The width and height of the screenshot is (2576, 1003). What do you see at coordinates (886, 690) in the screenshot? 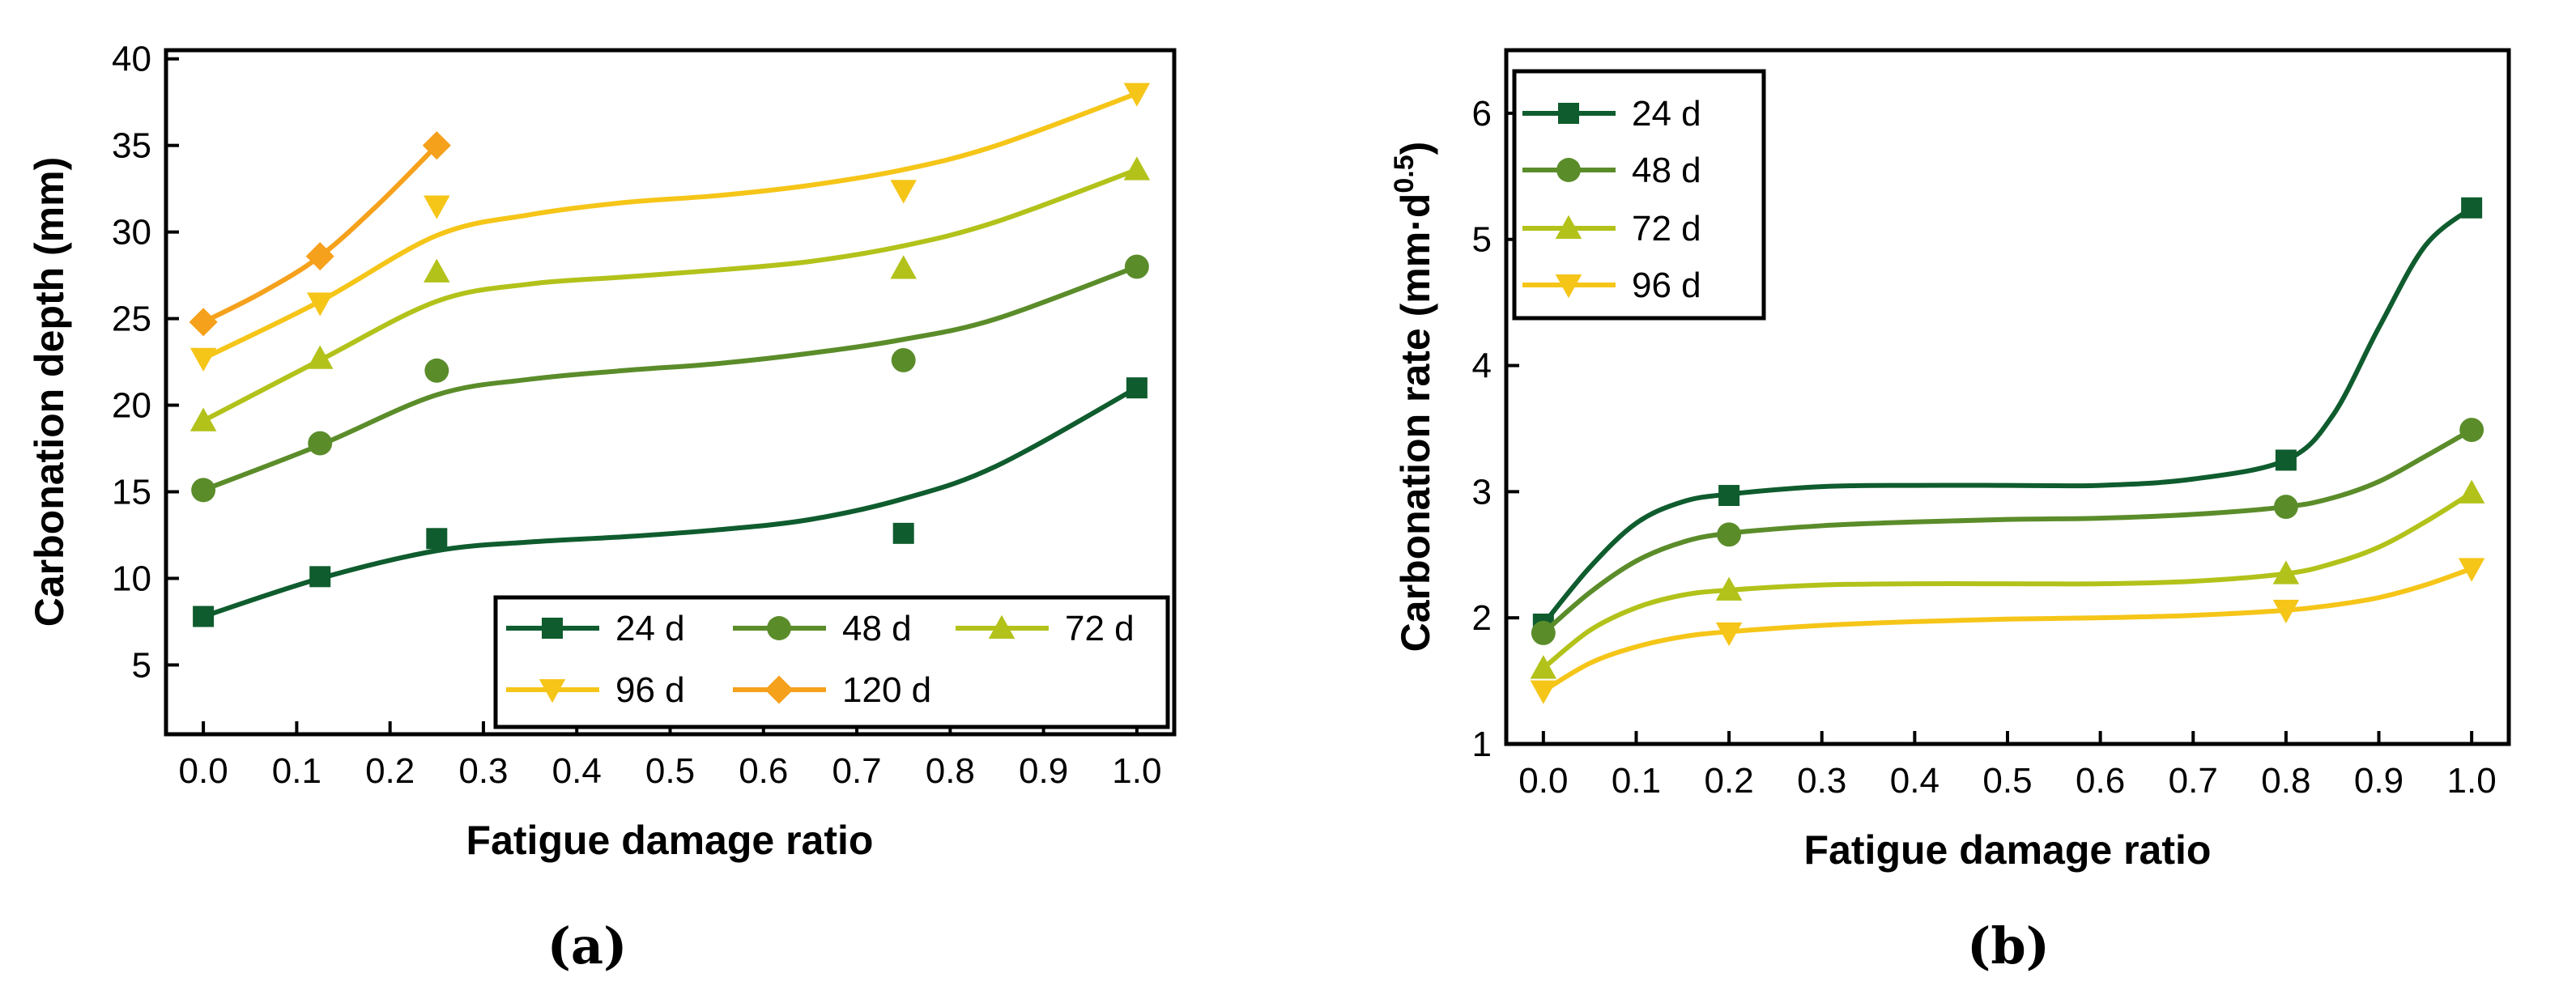
I see `legend-label-120d: 120 d` at bounding box center [886, 690].